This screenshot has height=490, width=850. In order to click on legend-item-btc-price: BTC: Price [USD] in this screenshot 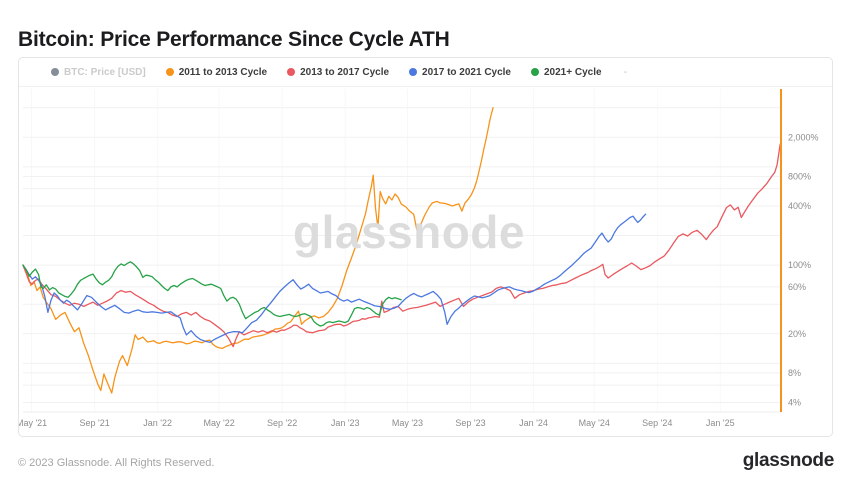, I will do `click(98, 72)`.